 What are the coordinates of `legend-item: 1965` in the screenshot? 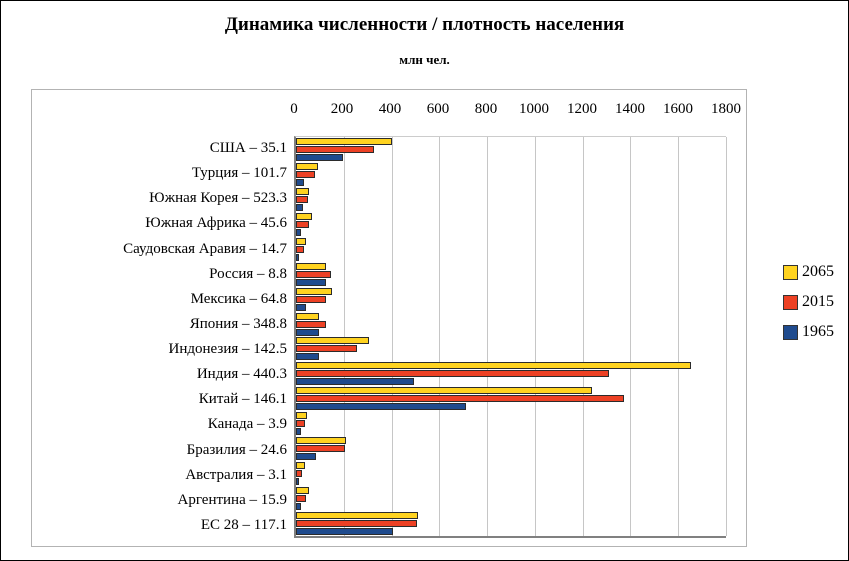 It's located at (808, 332).